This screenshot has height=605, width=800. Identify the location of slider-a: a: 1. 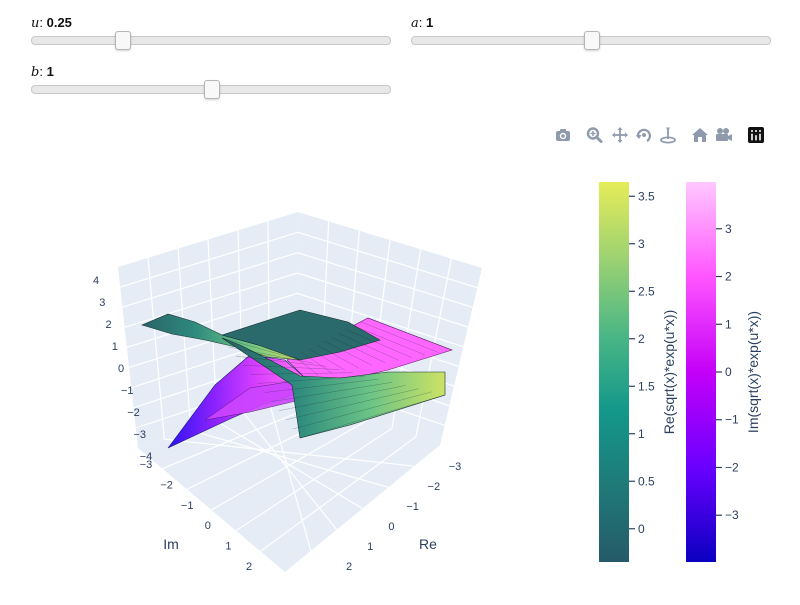
(591, 32).